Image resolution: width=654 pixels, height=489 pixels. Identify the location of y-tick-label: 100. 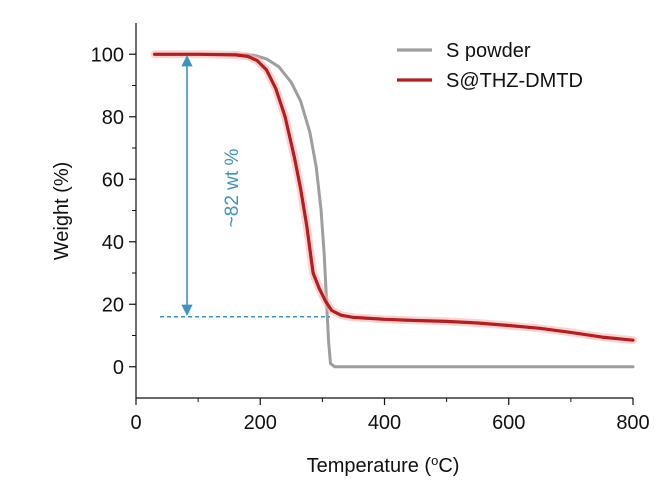
(107, 55).